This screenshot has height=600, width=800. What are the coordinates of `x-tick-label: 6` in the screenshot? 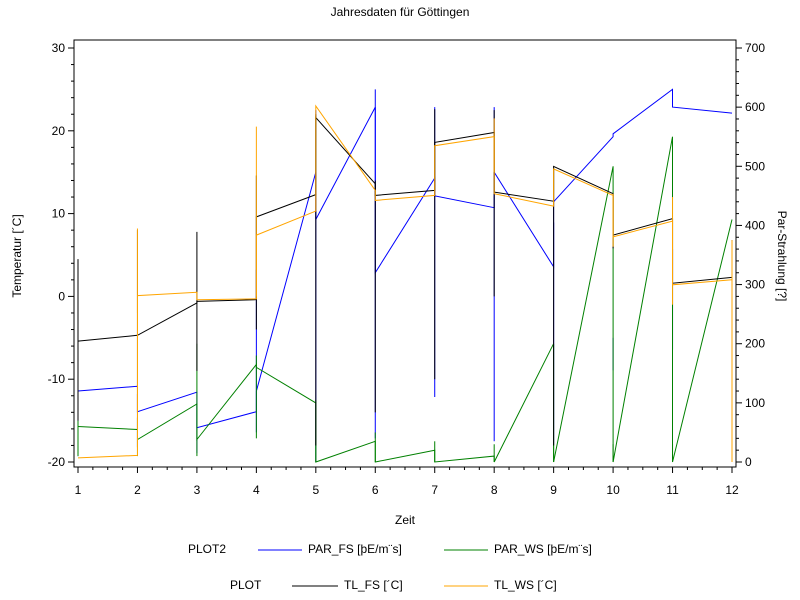 It's located at (375, 490).